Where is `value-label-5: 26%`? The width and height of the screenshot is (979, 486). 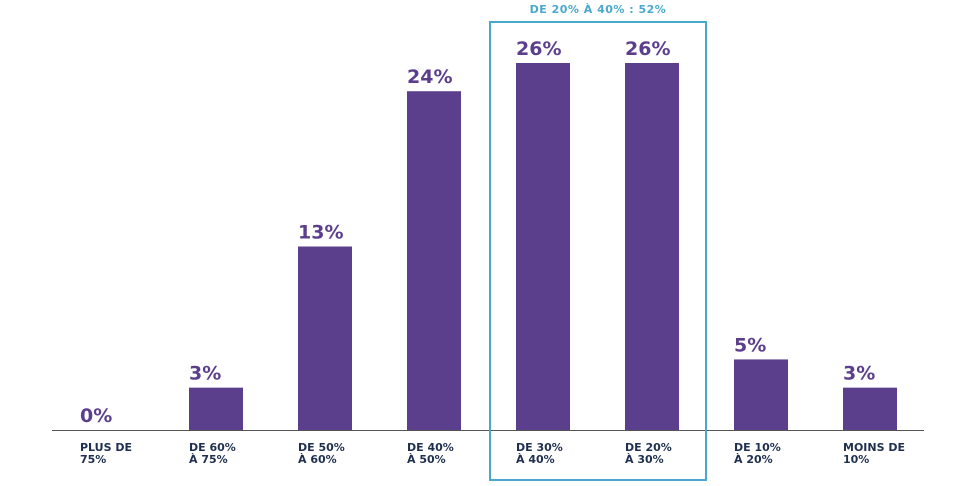 value-label-5: 26% is located at coordinates (647, 49).